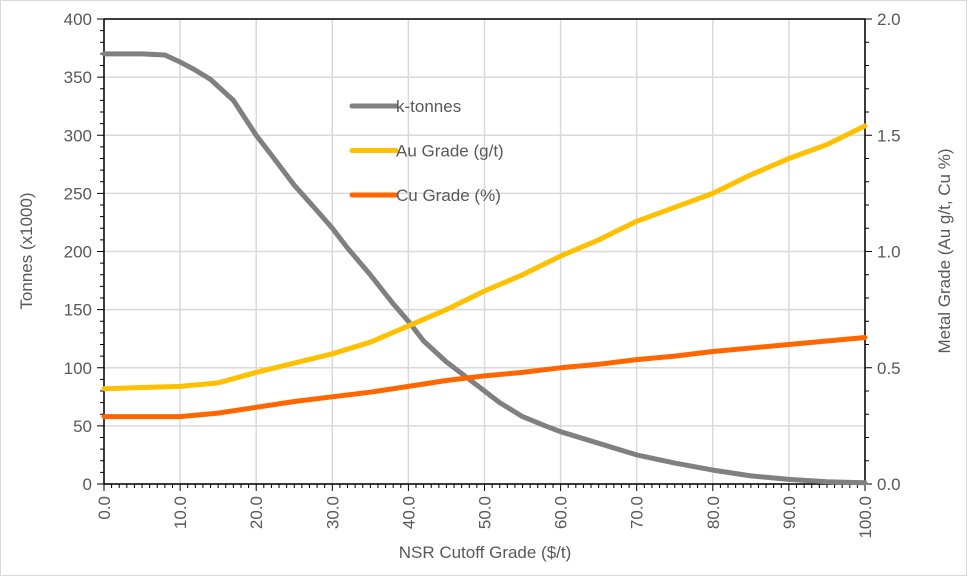 The height and width of the screenshot is (578, 969). Describe the element at coordinates (82, 426) in the screenshot. I see `y-tick-label: 50` at that location.